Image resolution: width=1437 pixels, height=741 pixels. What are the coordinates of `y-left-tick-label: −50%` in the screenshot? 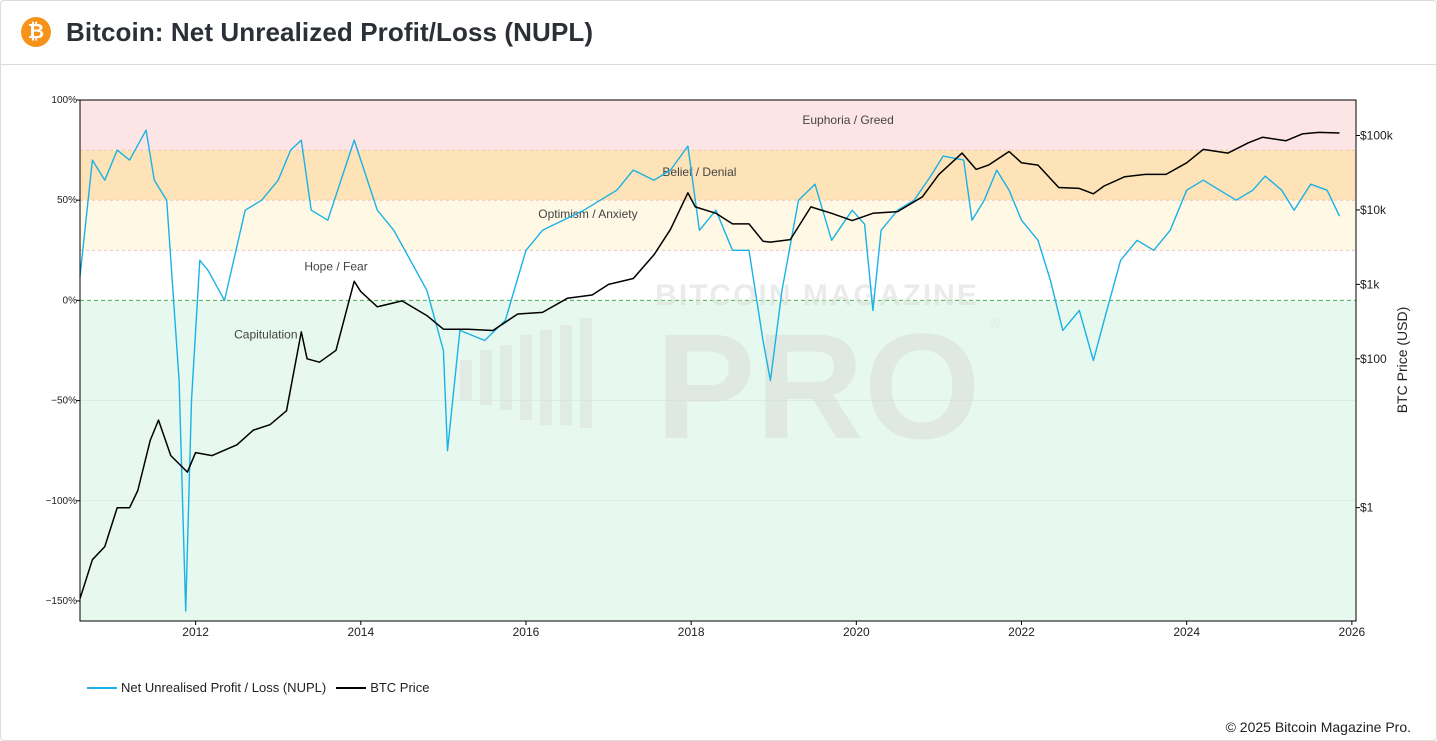 It's located at (64, 401).